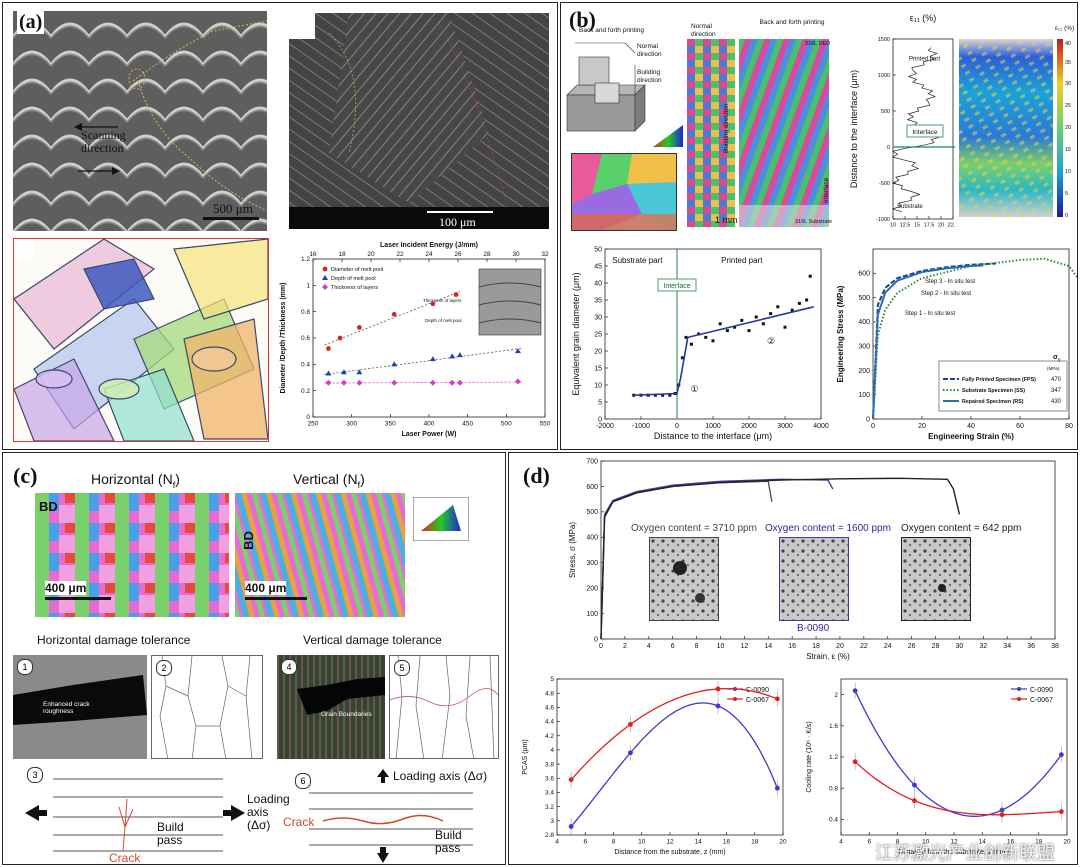 Image resolution: width=1080 pixels, height=867 pixels. Describe the element at coordinates (755, 842) in the screenshot. I see `x-tick-label: 18` at that location.